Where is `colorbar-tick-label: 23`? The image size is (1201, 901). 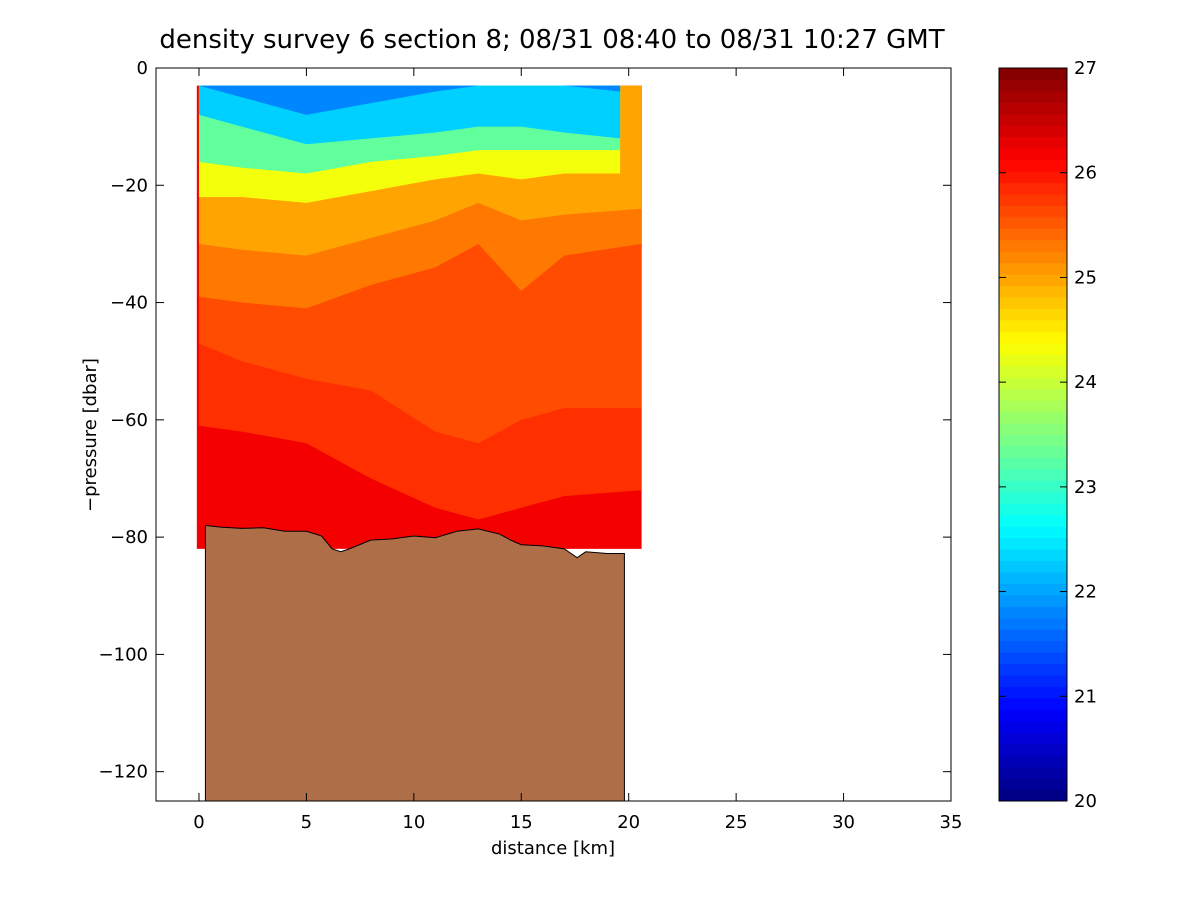
colorbar-tick-label: 23 is located at coordinates (1085, 487).